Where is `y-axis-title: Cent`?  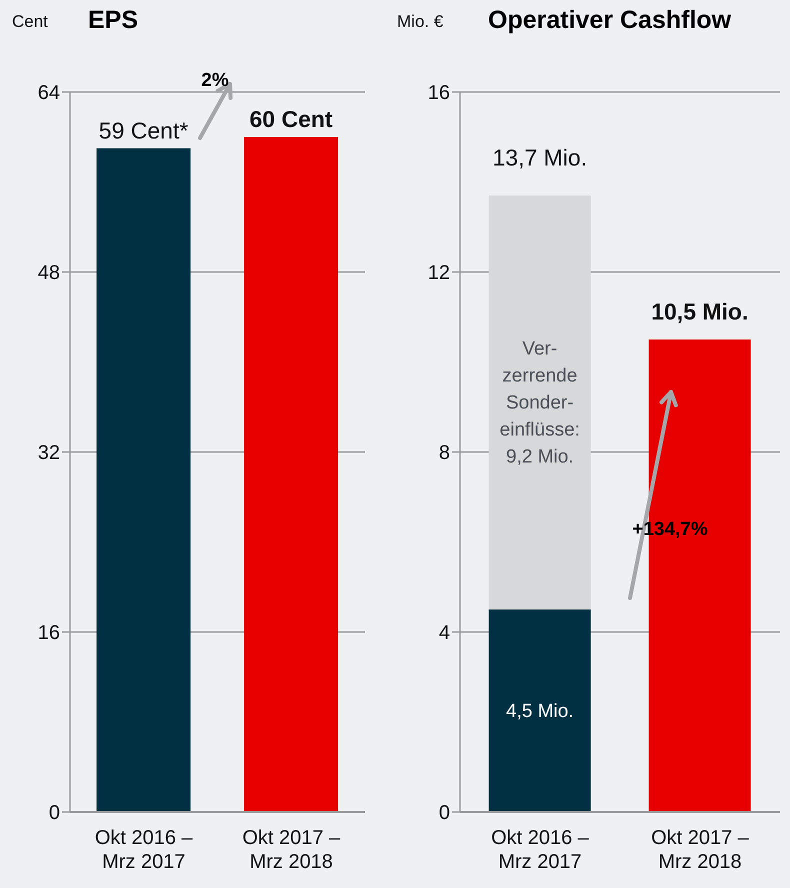
y-axis-title: Cent is located at coordinates (30, 22).